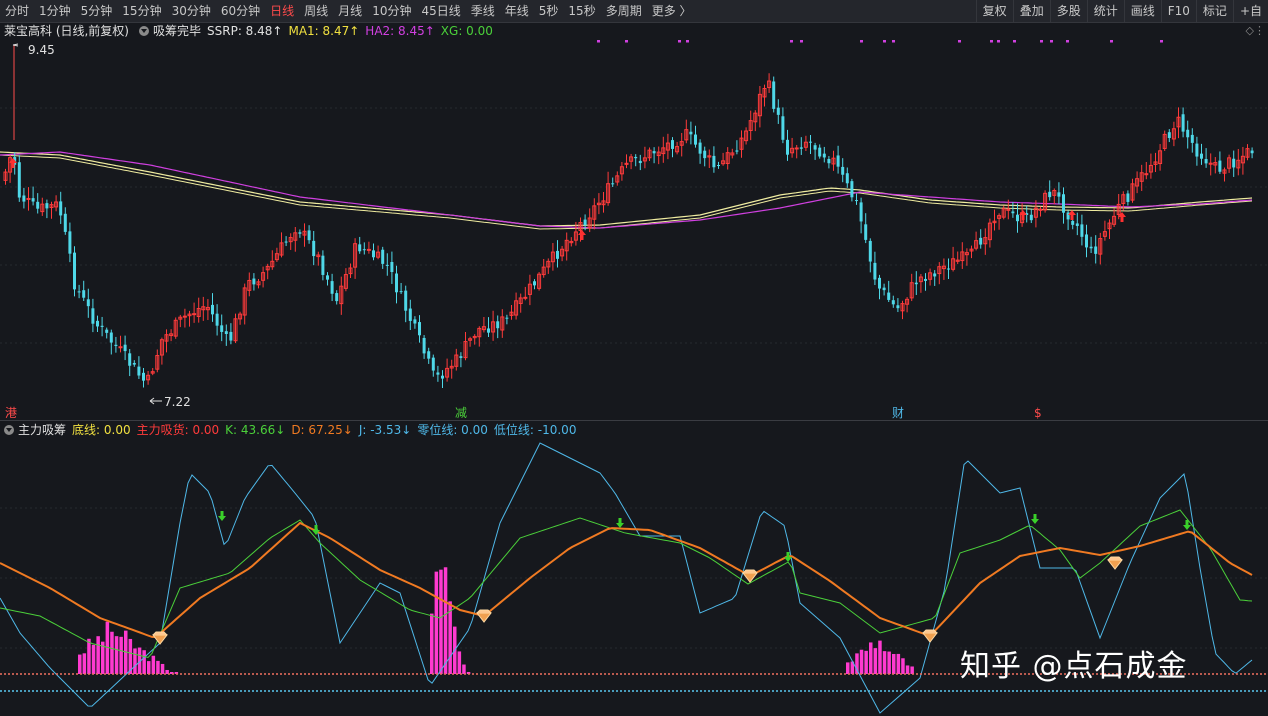 This screenshot has width=1268, height=716. Describe the element at coordinates (9, 430) in the screenshot. I see `sub-indicator-menu-icon` at that location.